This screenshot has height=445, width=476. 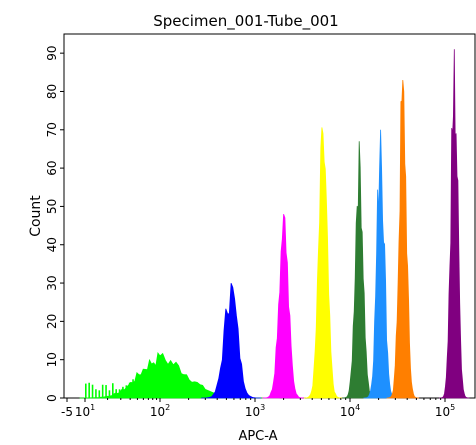 What do you see at coordinates (52, 206) in the screenshot?
I see `y-tick-label: 50` at bounding box center [52, 206].